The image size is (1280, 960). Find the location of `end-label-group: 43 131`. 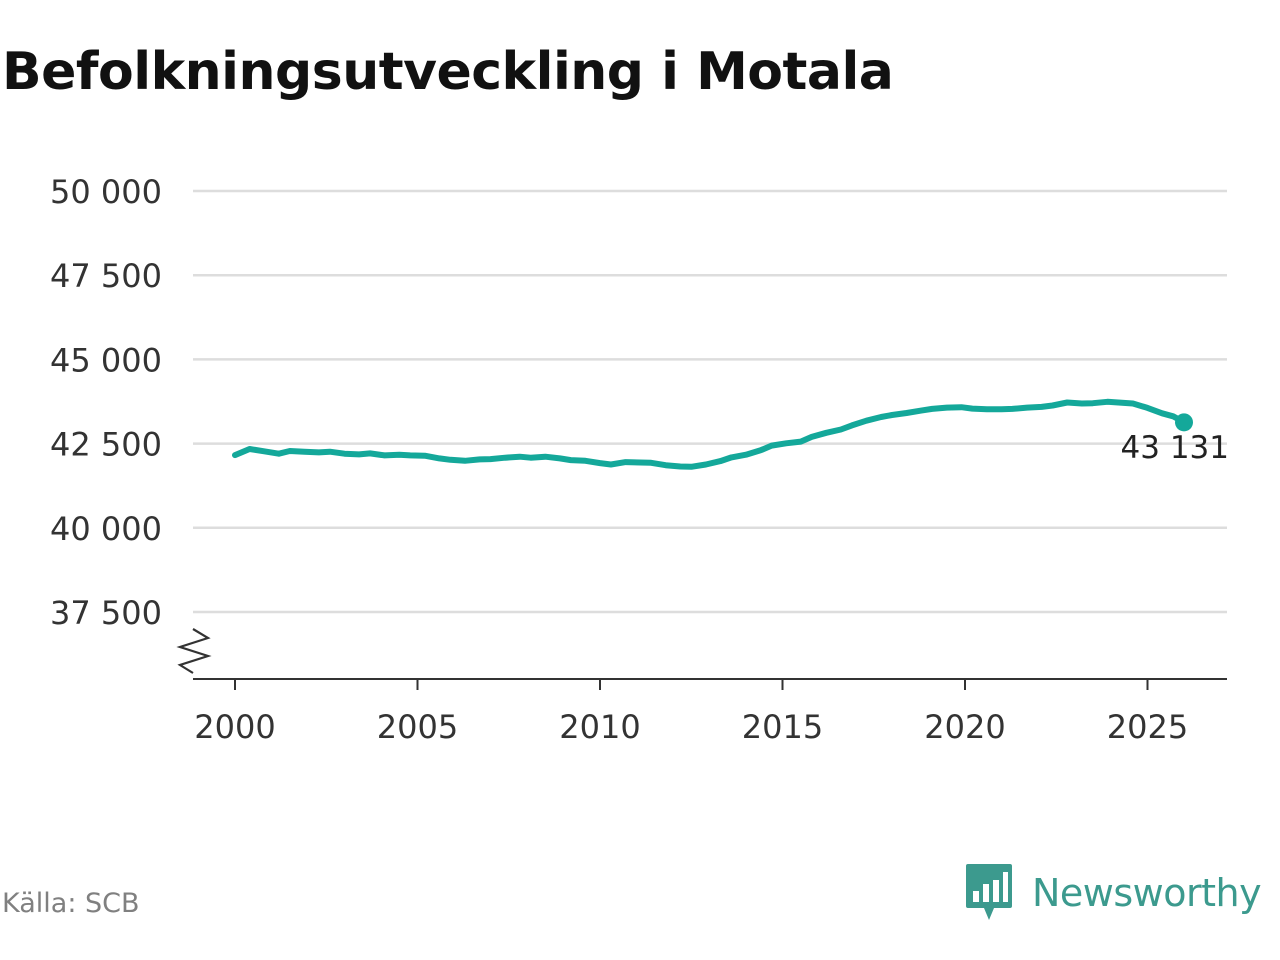

end-label-group: 43 131 is located at coordinates (1175, 448).